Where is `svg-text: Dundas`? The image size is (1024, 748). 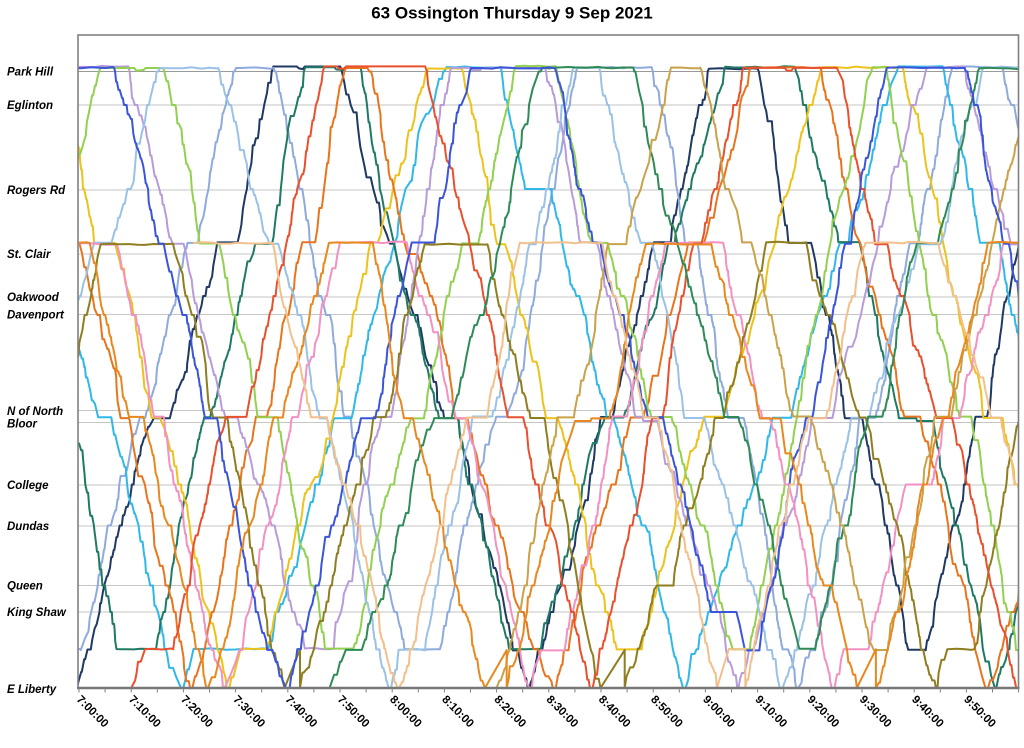 svg-text: Dundas is located at coordinates (28, 527).